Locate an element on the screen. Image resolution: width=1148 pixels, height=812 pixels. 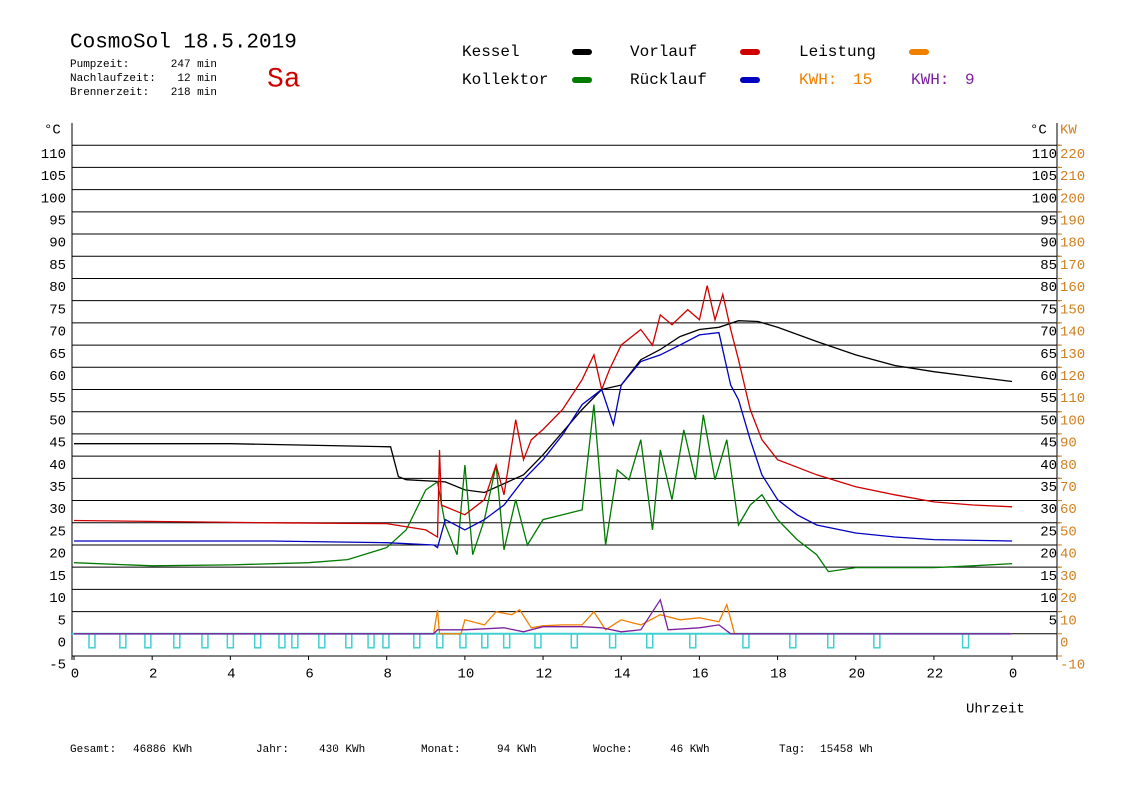
x-tick-label: 2 is located at coordinates (153, 675).